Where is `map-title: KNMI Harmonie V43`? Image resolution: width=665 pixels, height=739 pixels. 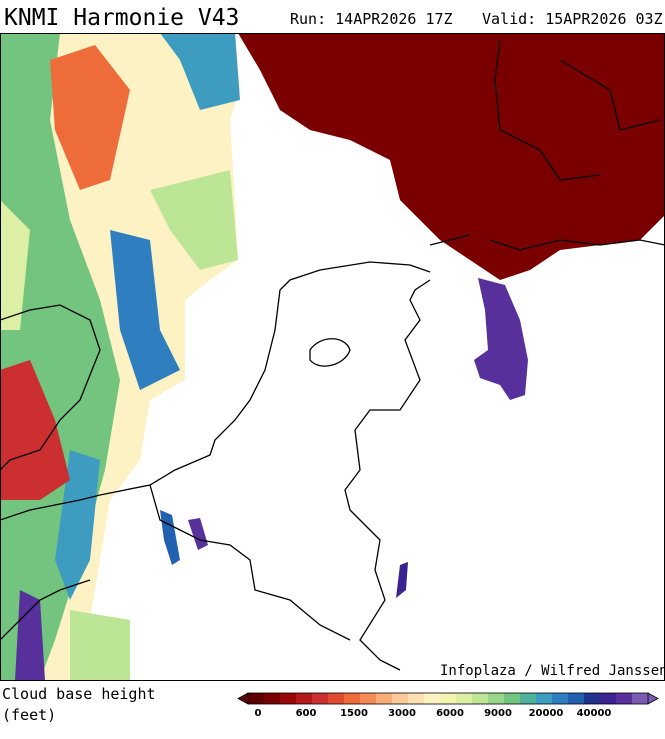
map-title: KNMI Harmonie V43 is located at coordinates (121, 18).